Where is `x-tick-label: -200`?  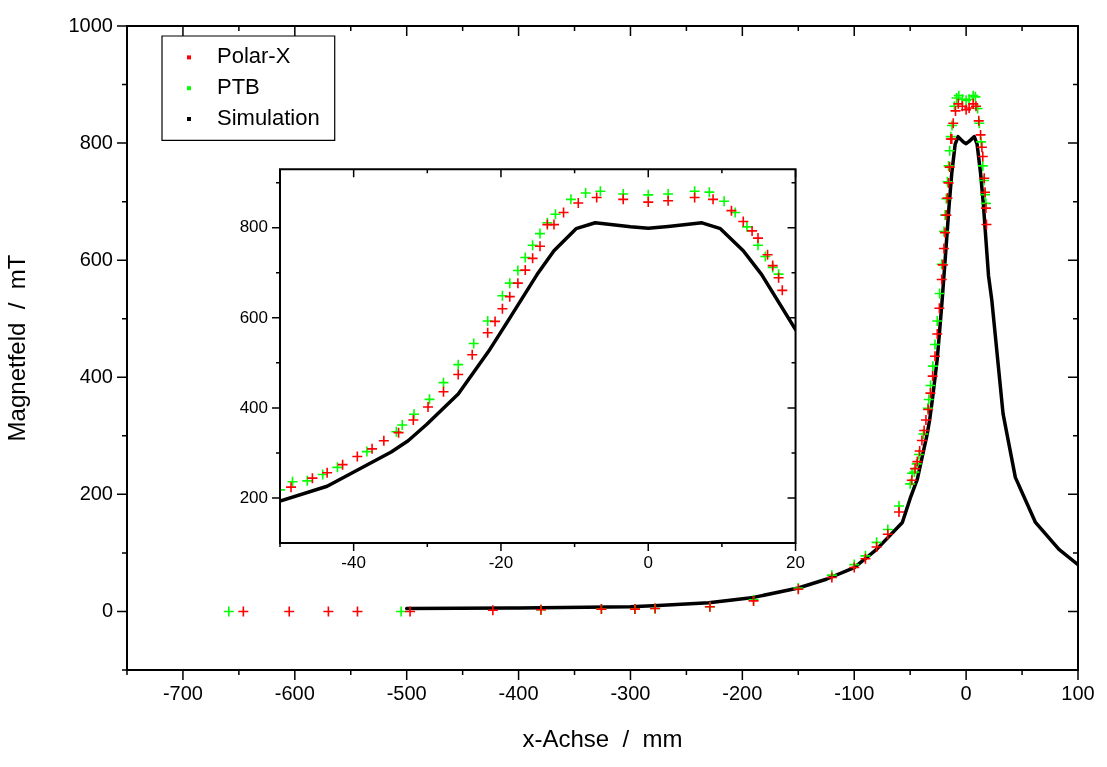 x-tick-label: -200 is located at coordinates (742, 692).